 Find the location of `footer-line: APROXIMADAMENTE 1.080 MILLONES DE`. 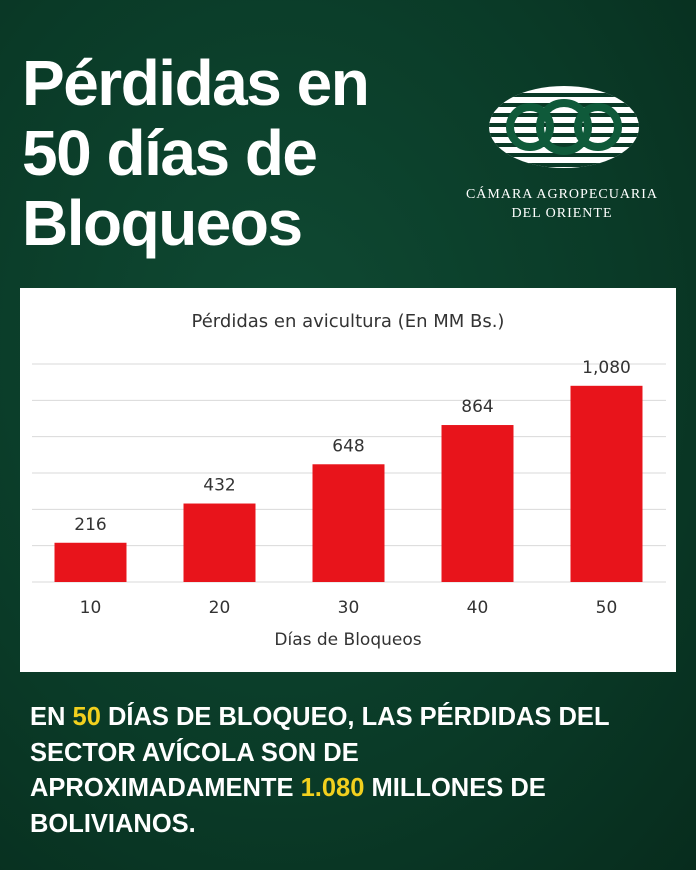

footer-line: APROXIMADAMENTE 1.080 MILLONES DE is located at coordinates (320, 789).